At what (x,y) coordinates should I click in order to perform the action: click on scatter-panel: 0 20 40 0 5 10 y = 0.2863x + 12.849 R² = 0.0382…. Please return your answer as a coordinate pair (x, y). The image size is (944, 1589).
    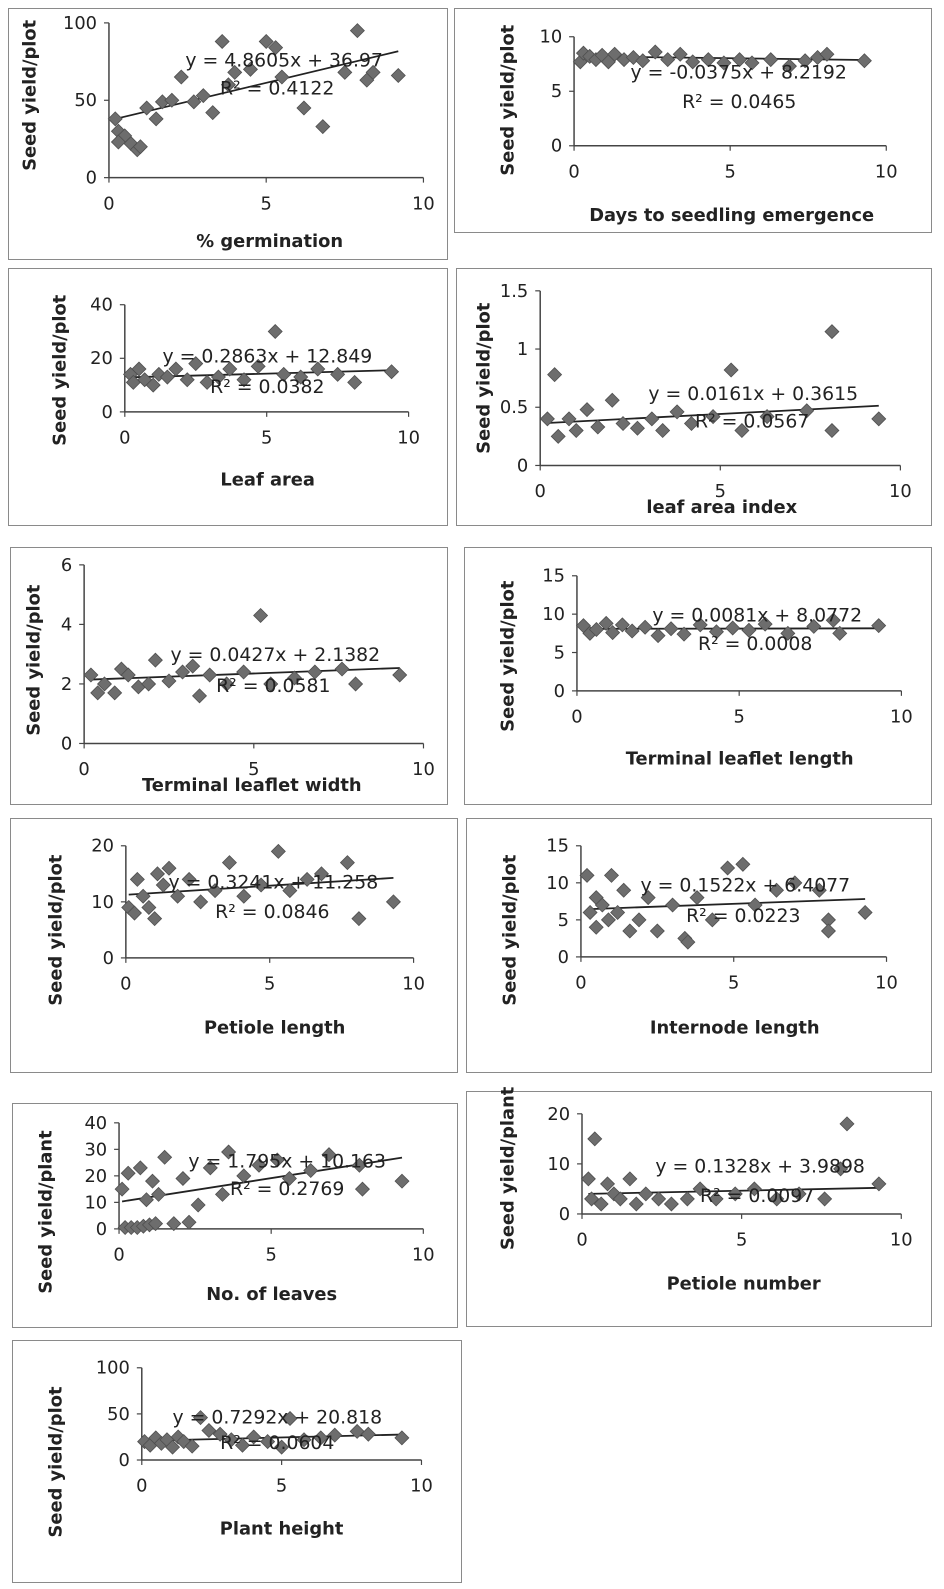
    Looking at the image, I should click on (228, 397).